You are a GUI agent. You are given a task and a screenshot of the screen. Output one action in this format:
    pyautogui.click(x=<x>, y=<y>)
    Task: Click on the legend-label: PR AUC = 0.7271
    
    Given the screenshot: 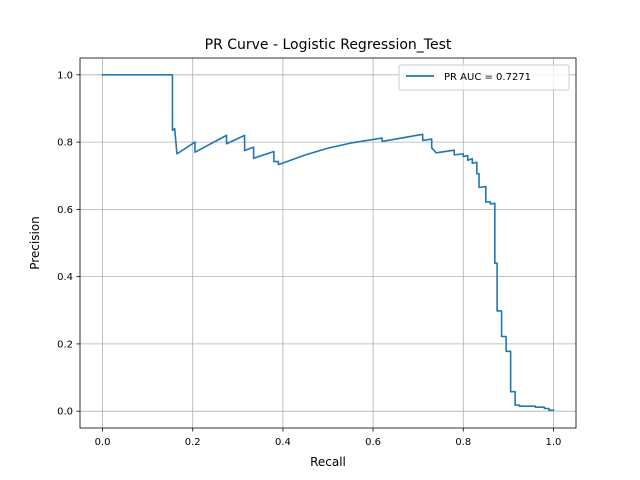 What is the action you would take?
    pyautogui.click(x=487, y=77)
    